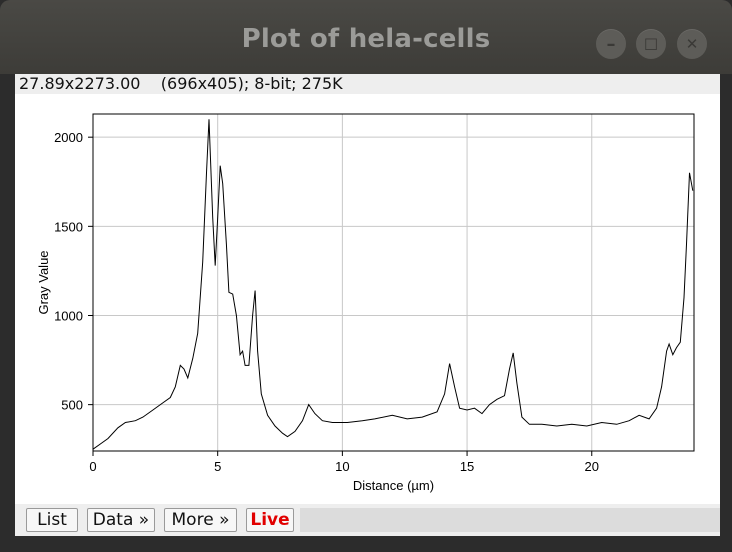  I want to click on window-title: Plot of hela-cells, so click(366, 39).